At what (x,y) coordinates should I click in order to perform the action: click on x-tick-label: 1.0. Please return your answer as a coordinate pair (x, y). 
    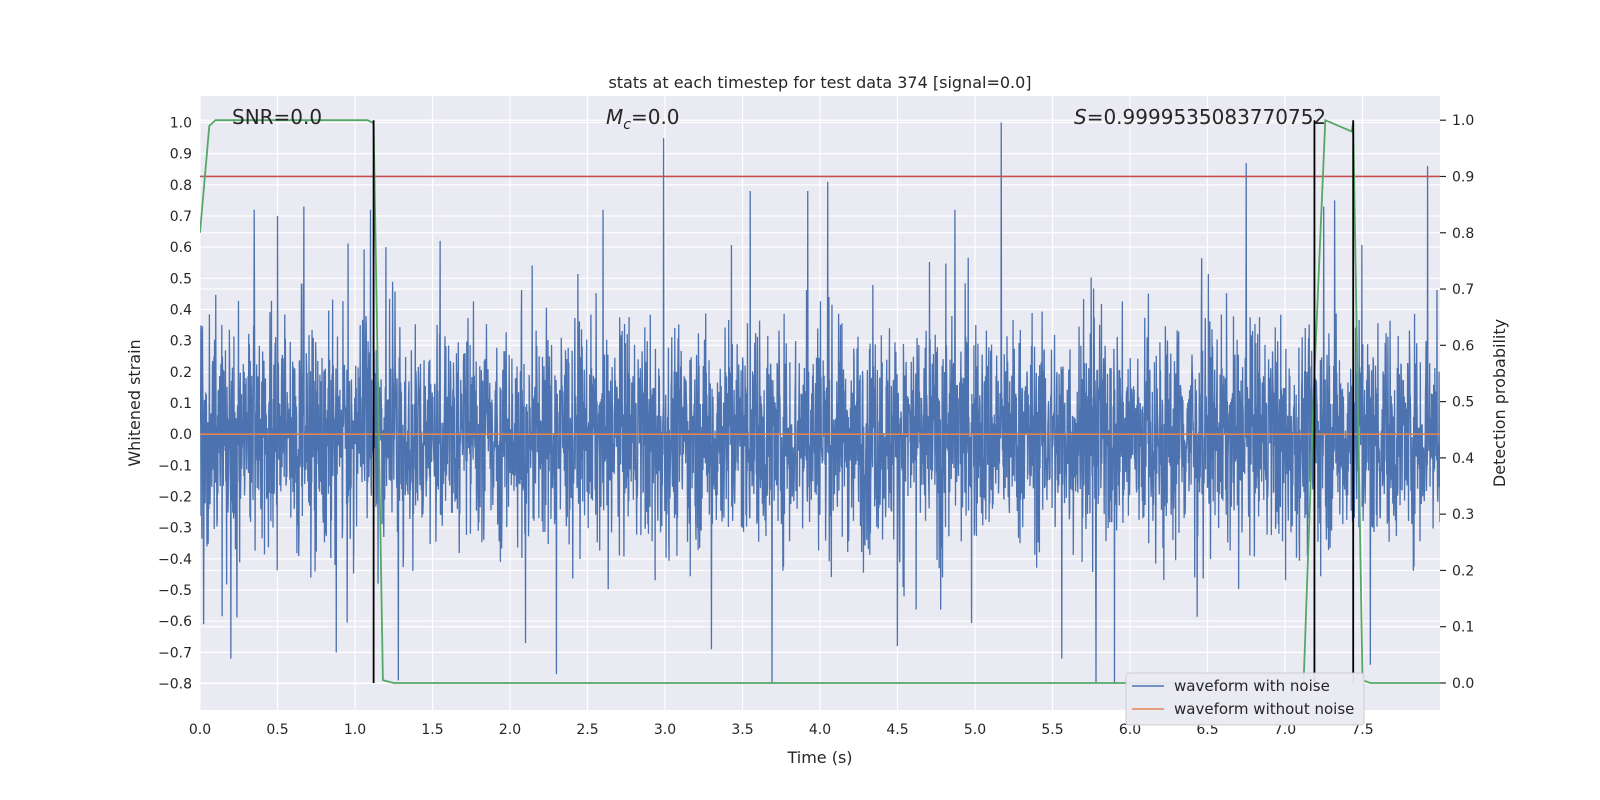
    Looking at the image, I should click on (355, 730).